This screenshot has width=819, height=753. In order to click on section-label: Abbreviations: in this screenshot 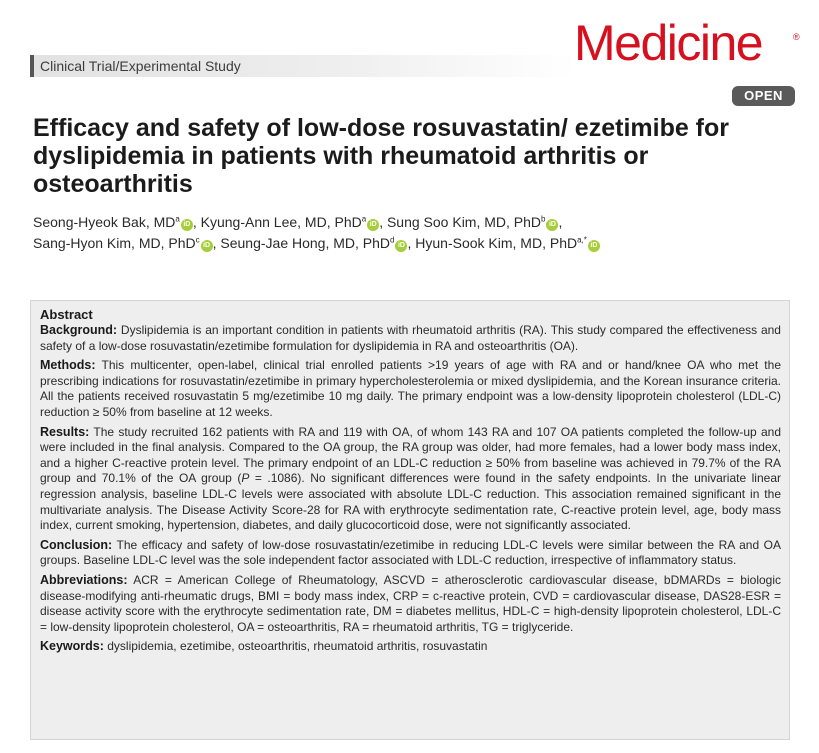, I will do `click(84, 579)`.